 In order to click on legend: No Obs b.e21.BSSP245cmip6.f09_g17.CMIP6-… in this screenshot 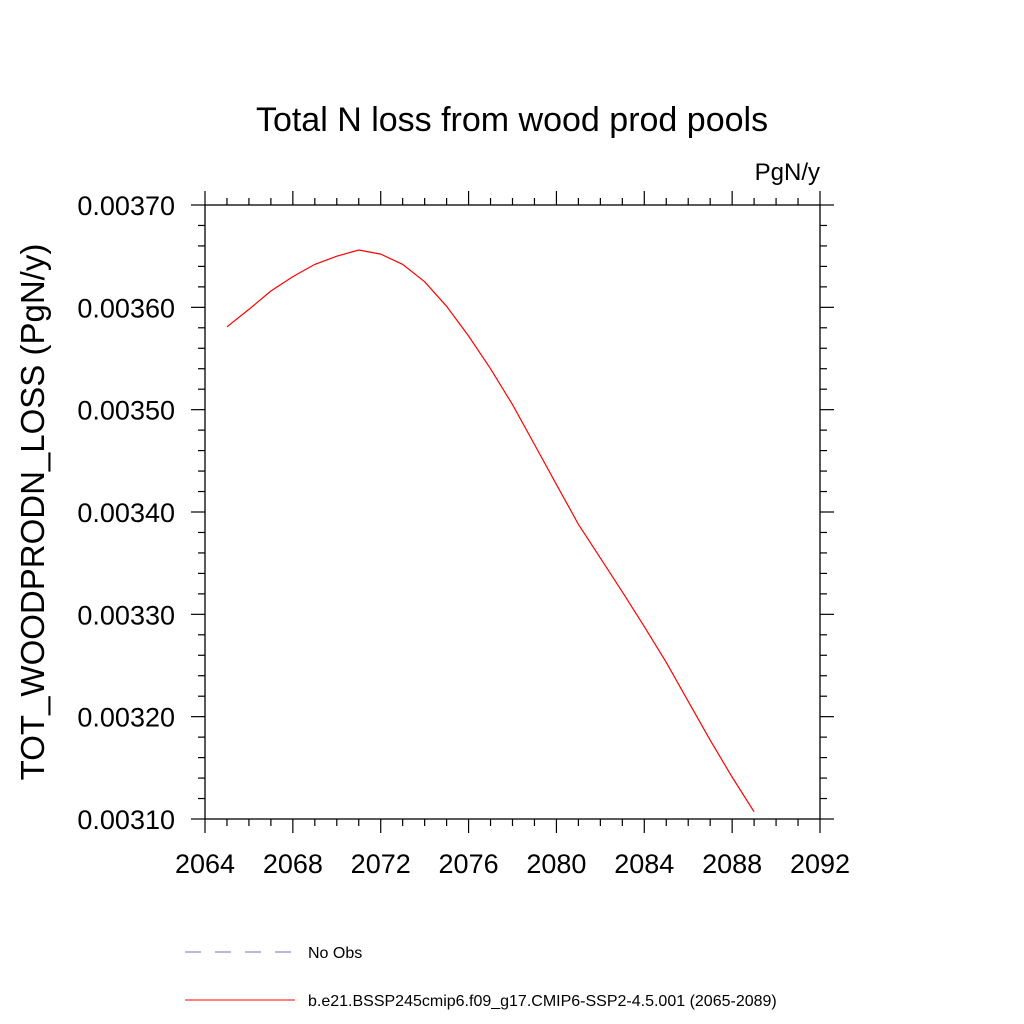, I will do `click(481, 977)`.